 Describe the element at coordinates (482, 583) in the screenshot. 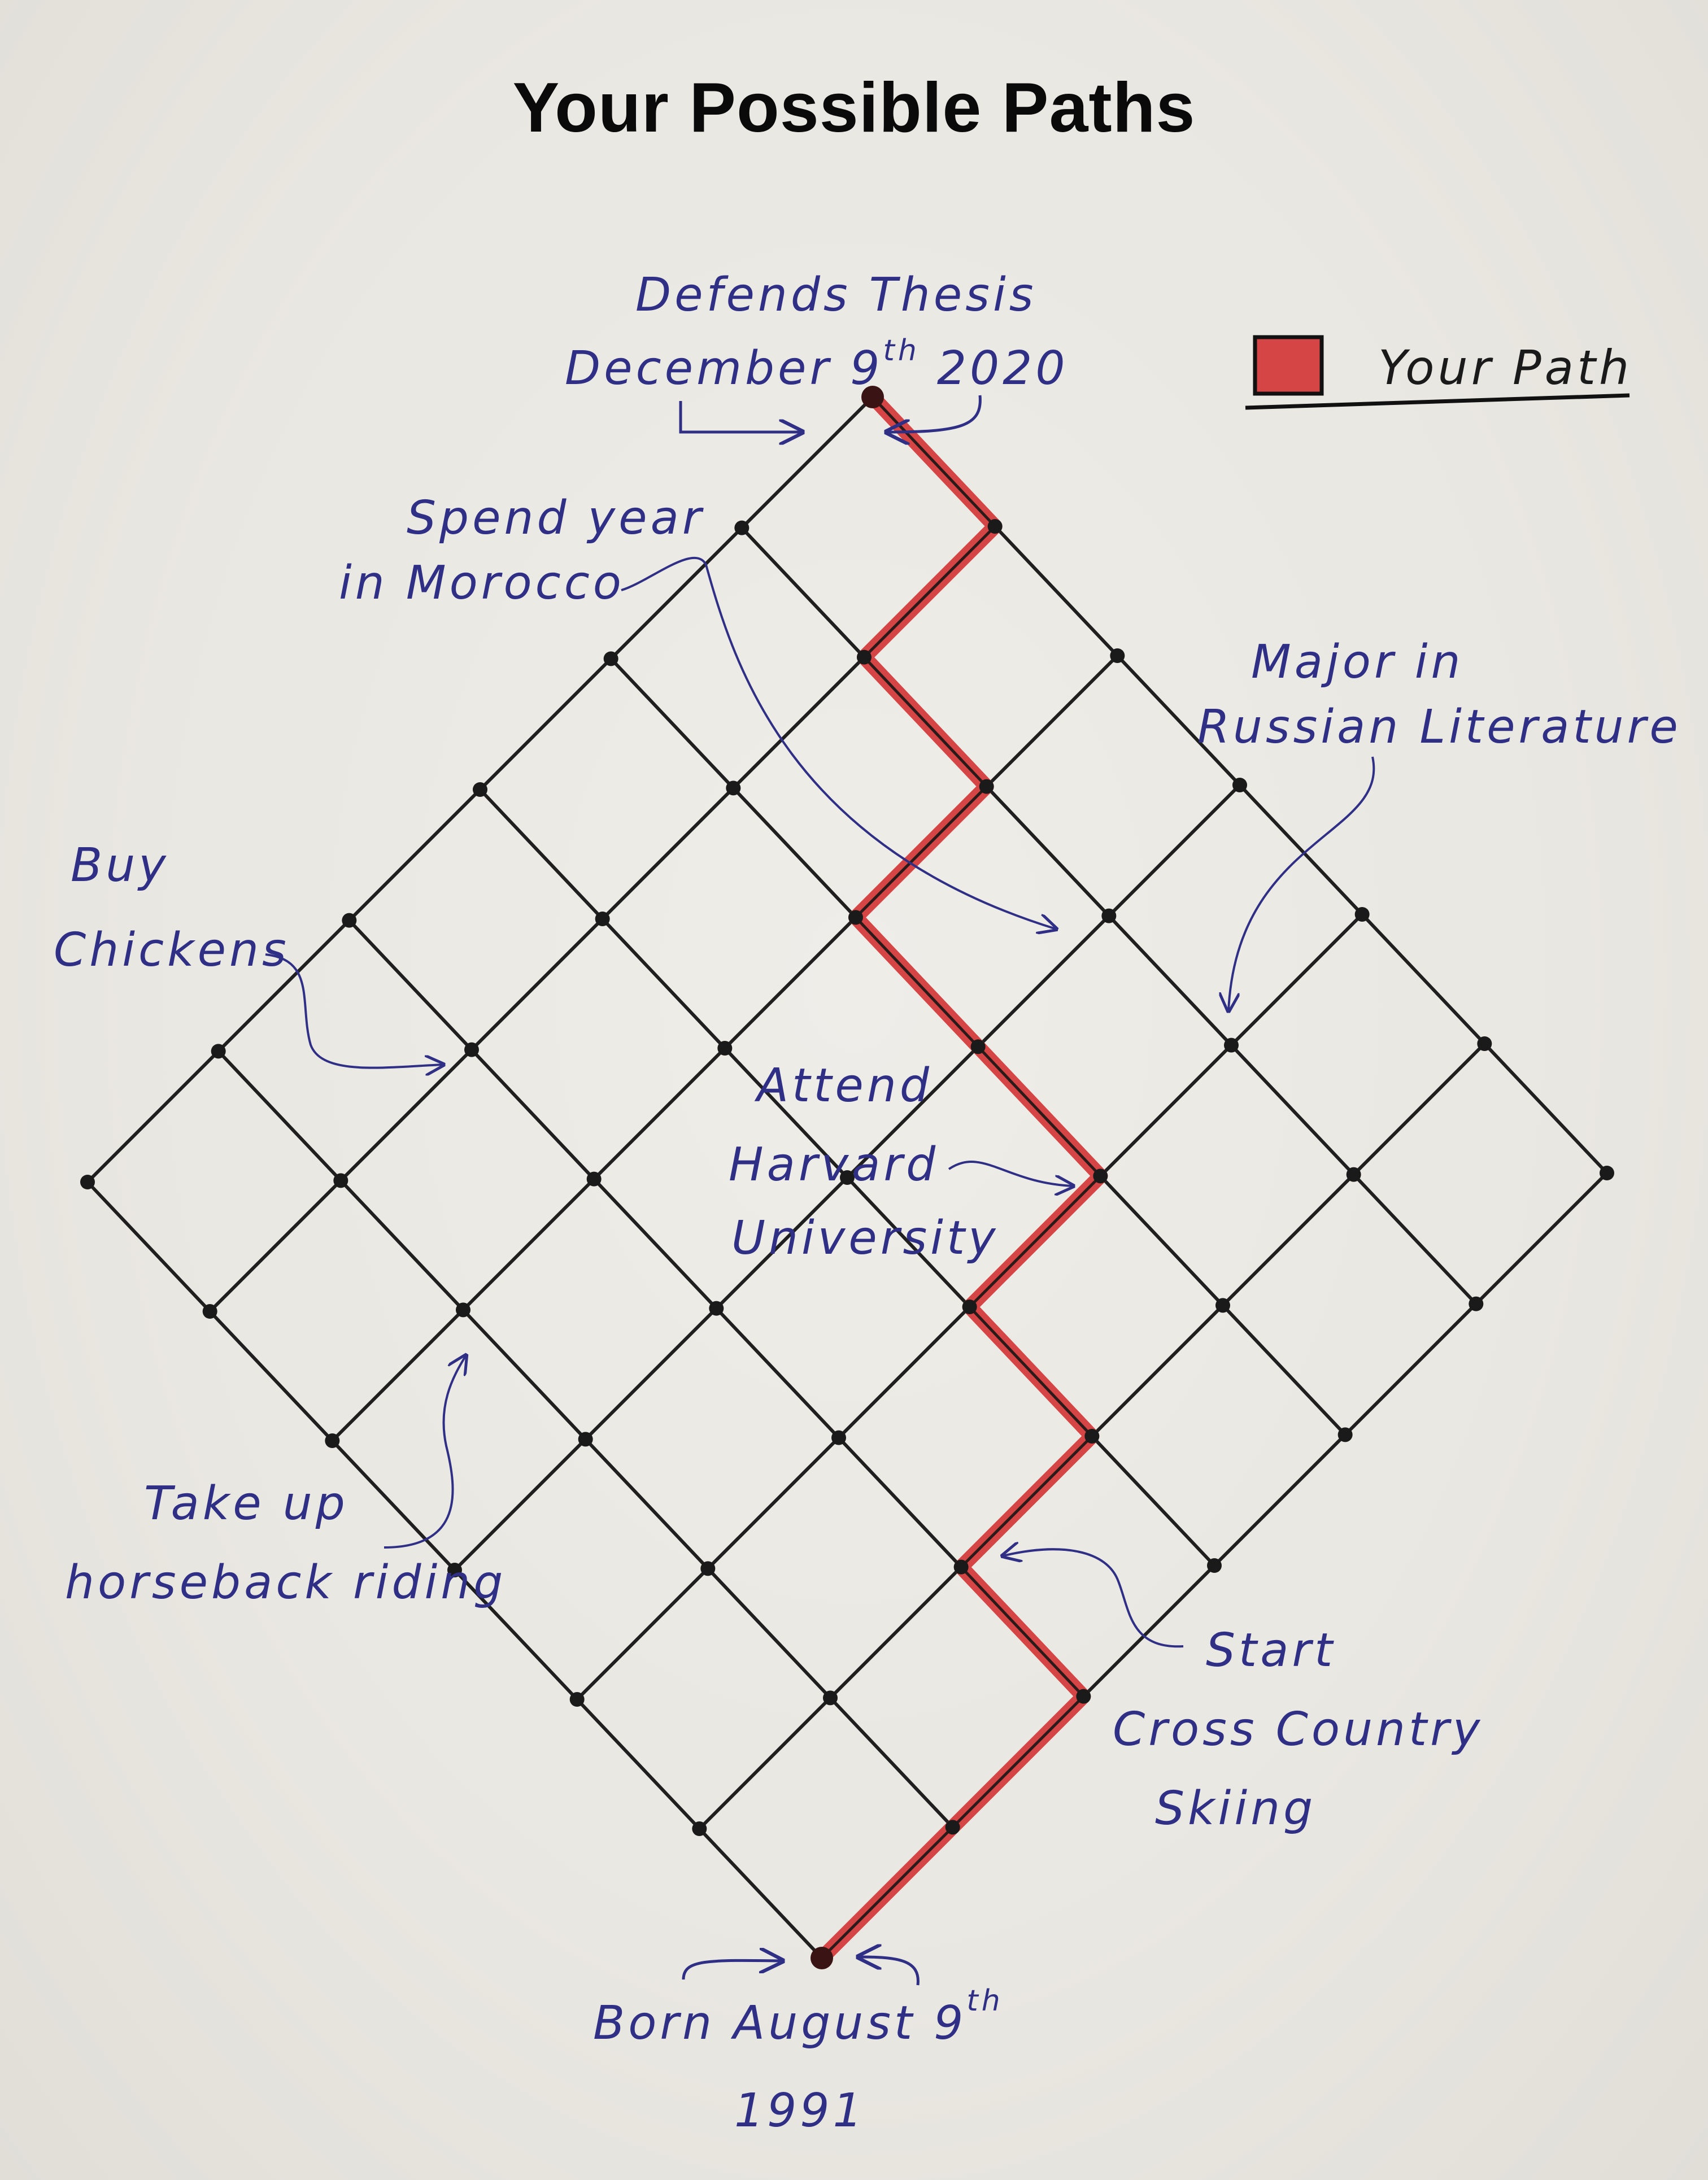

I see `annotation-text: in Morocco` at that location.